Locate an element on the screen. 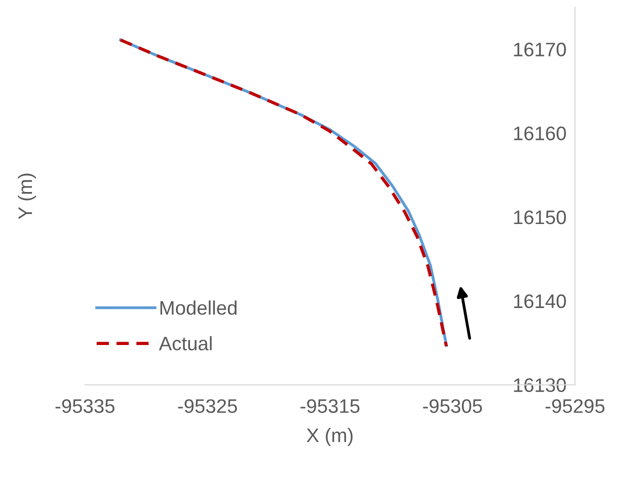 The height and width of the screenshot is (481, 625). legend-label: Modelled is located at coordinates (198, 307).